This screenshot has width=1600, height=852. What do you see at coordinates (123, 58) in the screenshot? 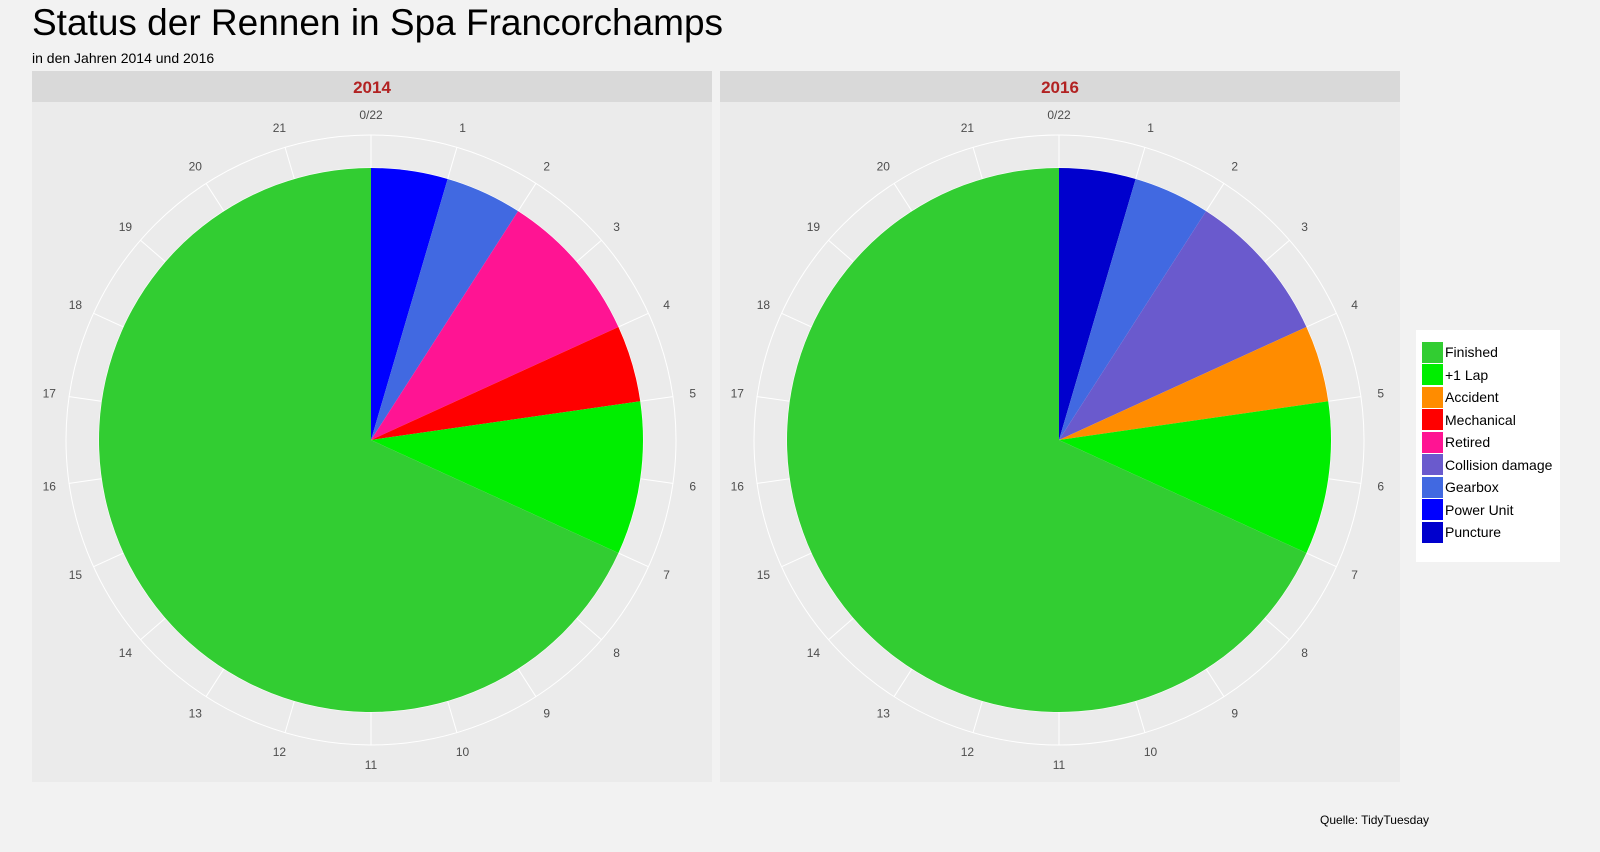
I see `chart-subtitle: in den Jahren 2014 und 2016` at bounding box center [123, 58].